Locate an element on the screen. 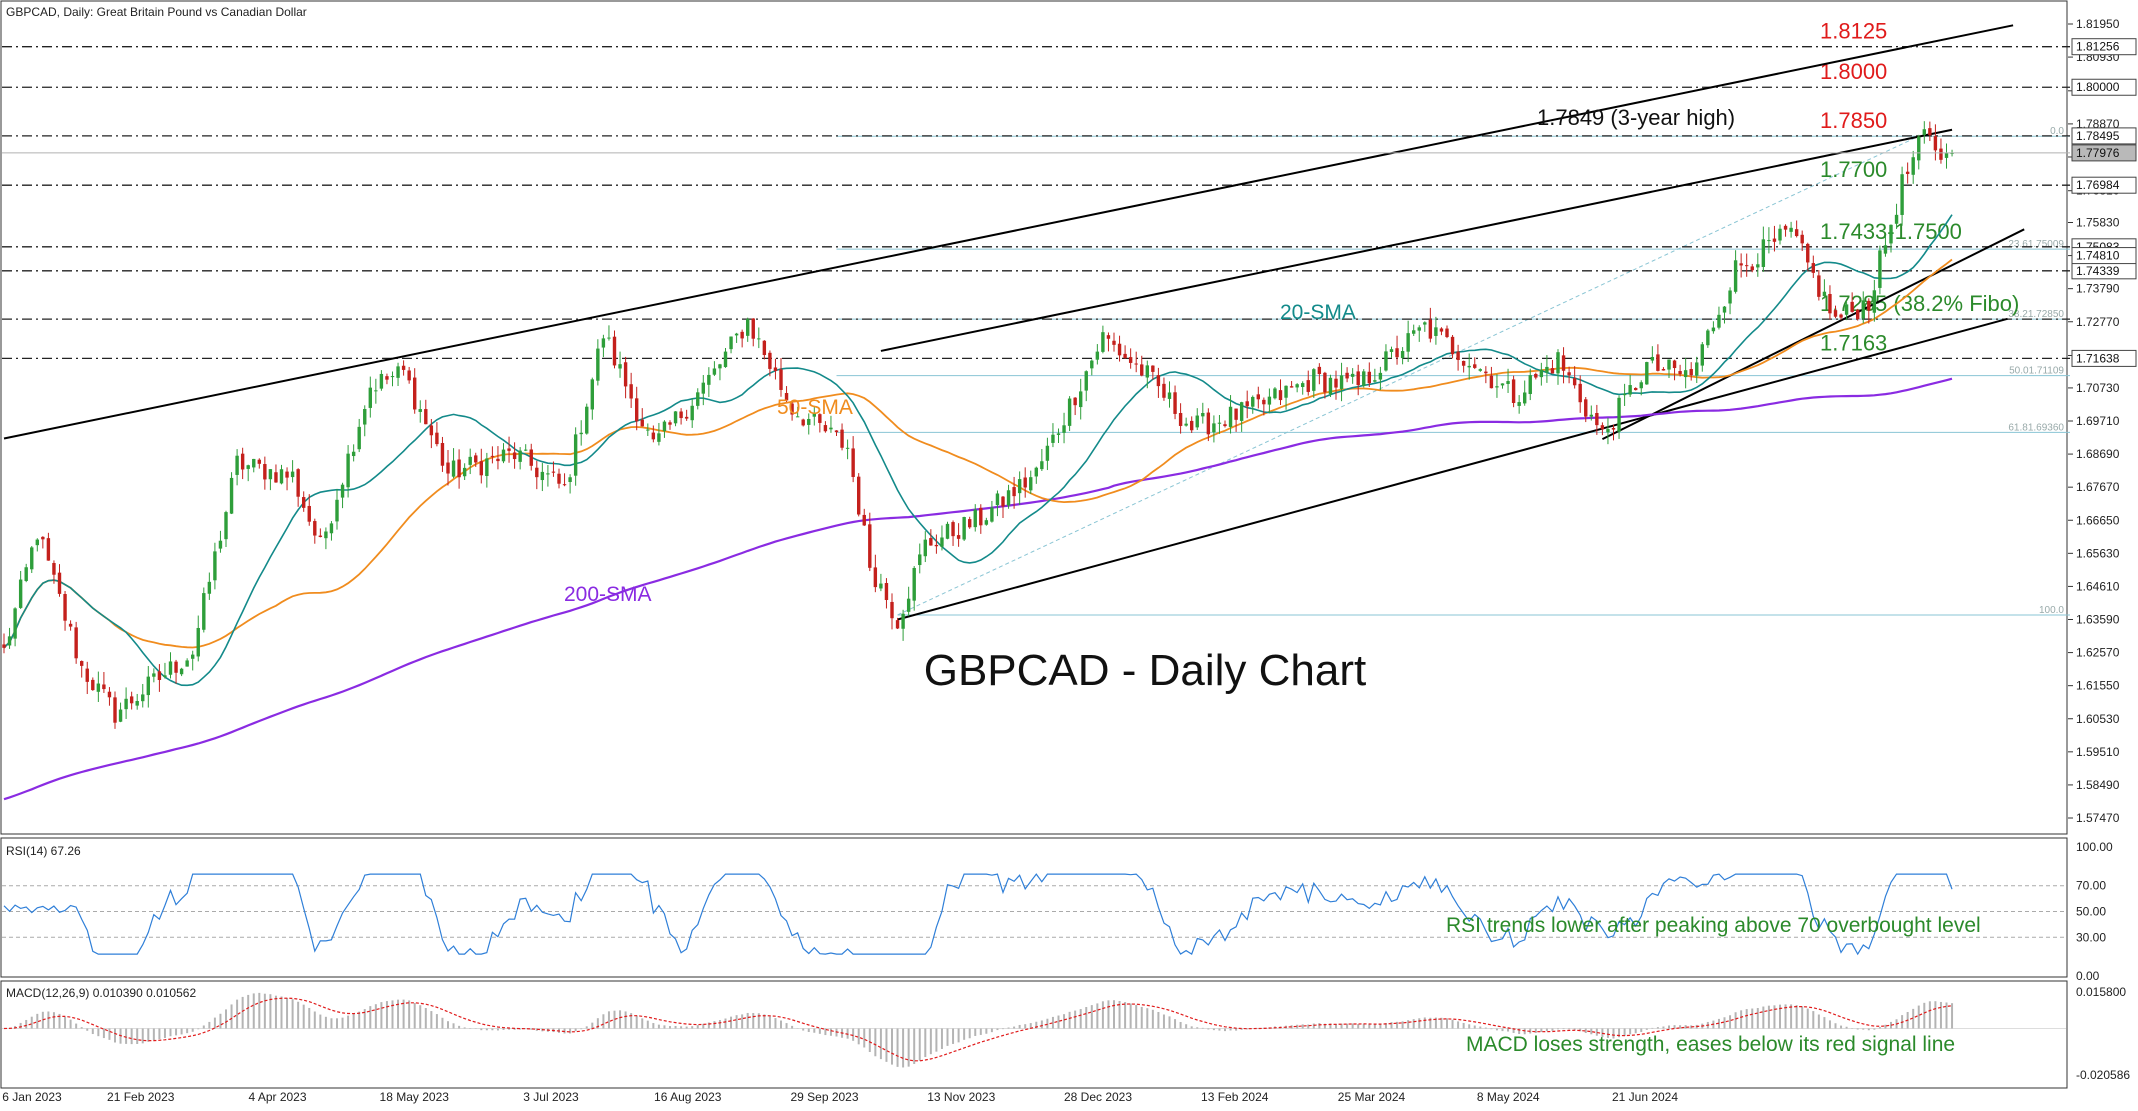  fibo-label: 0.0 is located at coordinates (2057, 131).